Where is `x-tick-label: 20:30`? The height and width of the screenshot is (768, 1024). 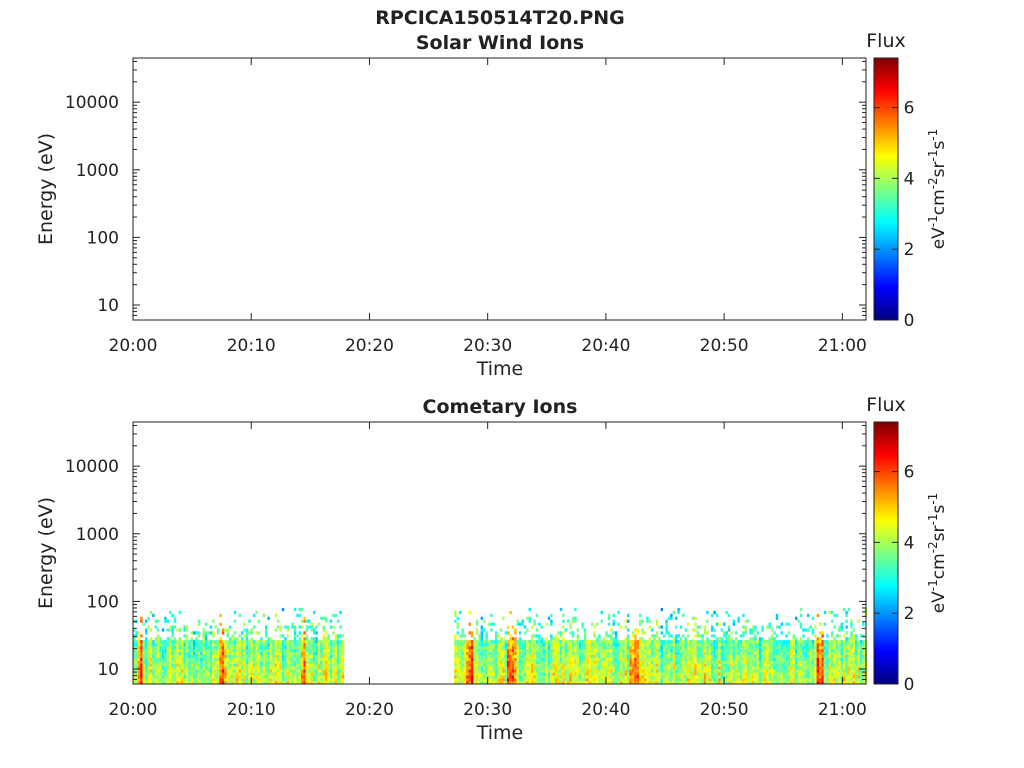
x-tick-label: 20:30 is located at coordinates (487, 710).